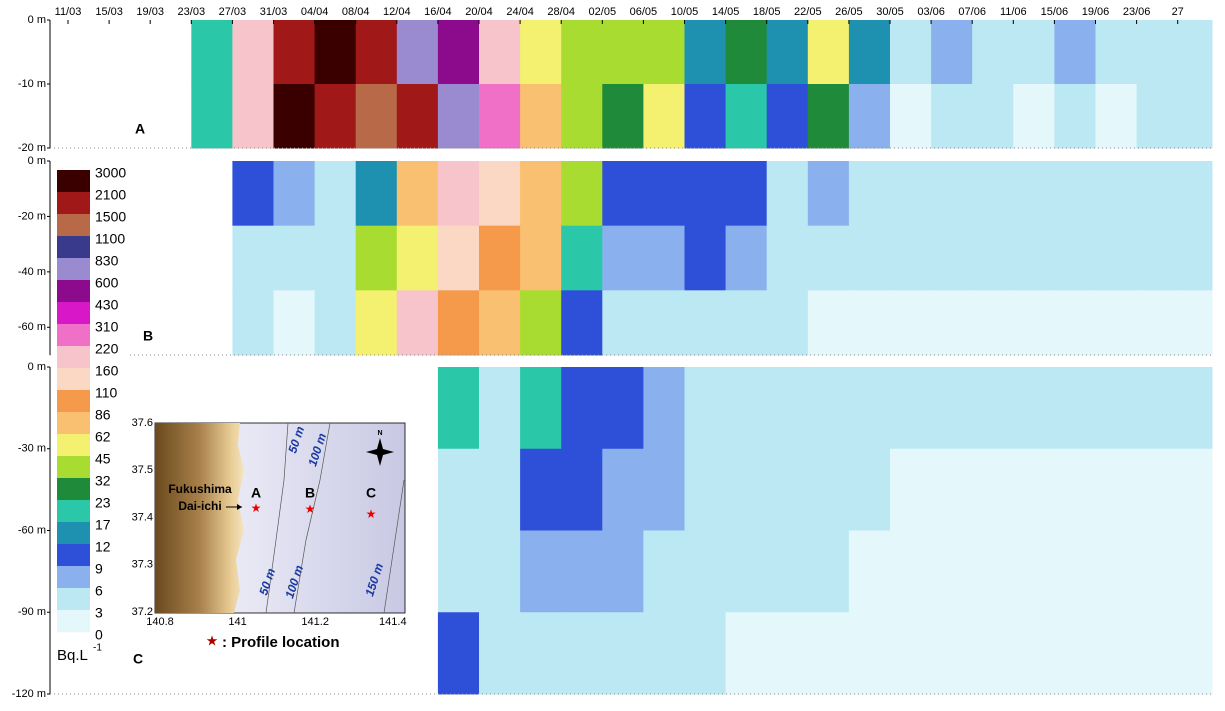 This screenshot has height=711, width=1225. What do you see at coordinates (393, 622) in the screenshot?
I see `map-x-tick-label: 141.4` at bounding box center [393, 622].